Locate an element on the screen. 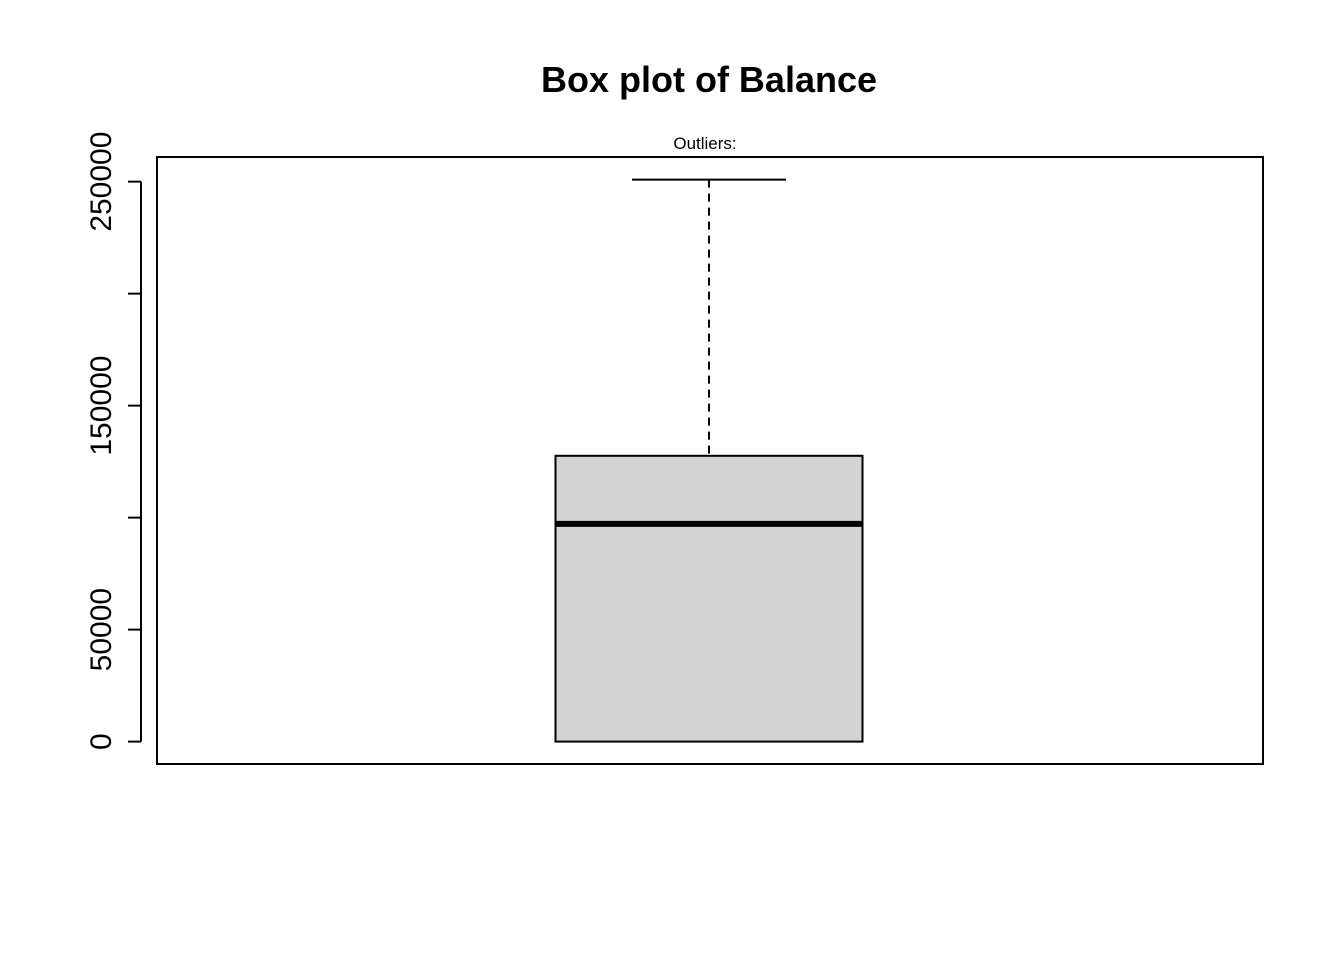 This screenshot has width=1344, height=965. chart-title: Box plot of Balance is located at coordinates (709, 79).